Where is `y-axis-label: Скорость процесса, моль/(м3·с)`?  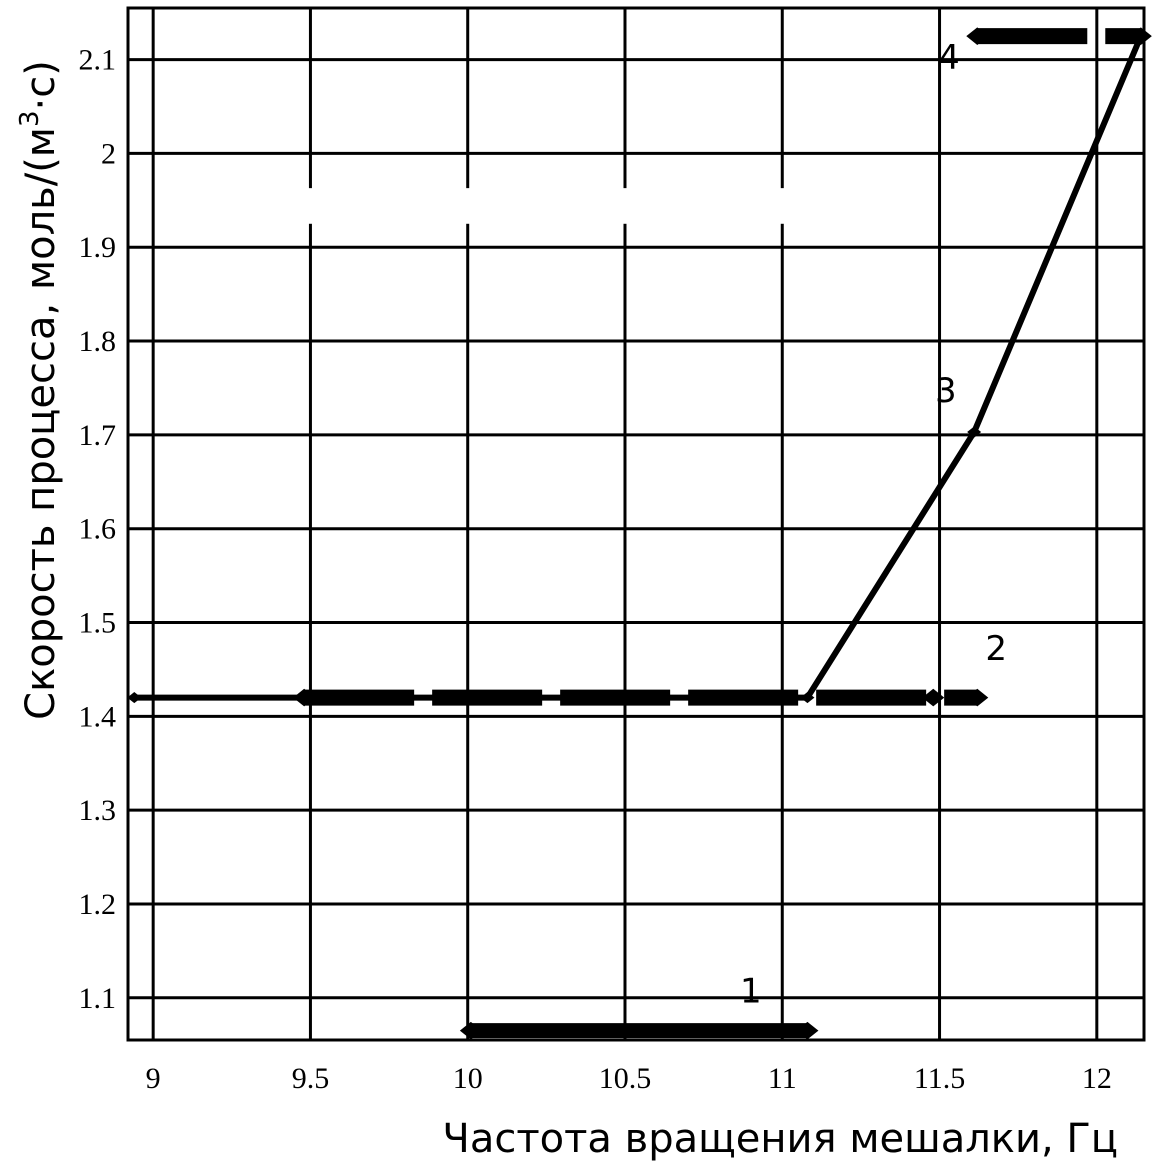
y-axis-label: Скорость процесса, моль/(м3·с) is located at coordinates (39, 390).